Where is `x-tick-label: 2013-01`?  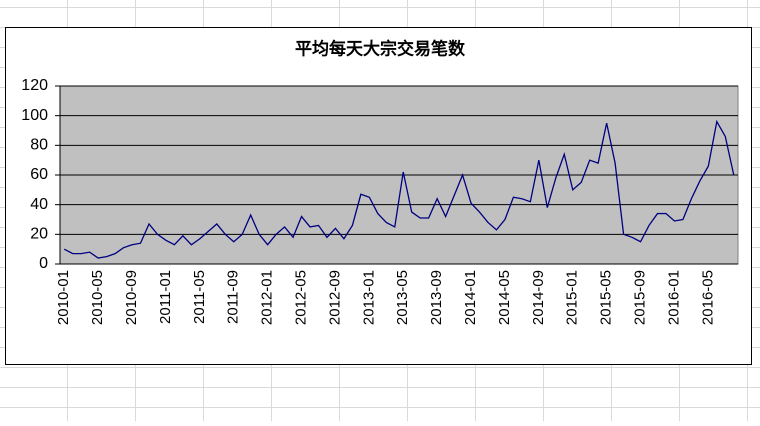 x-tick-label: 2013-01 is located at coordinates (368, 297).